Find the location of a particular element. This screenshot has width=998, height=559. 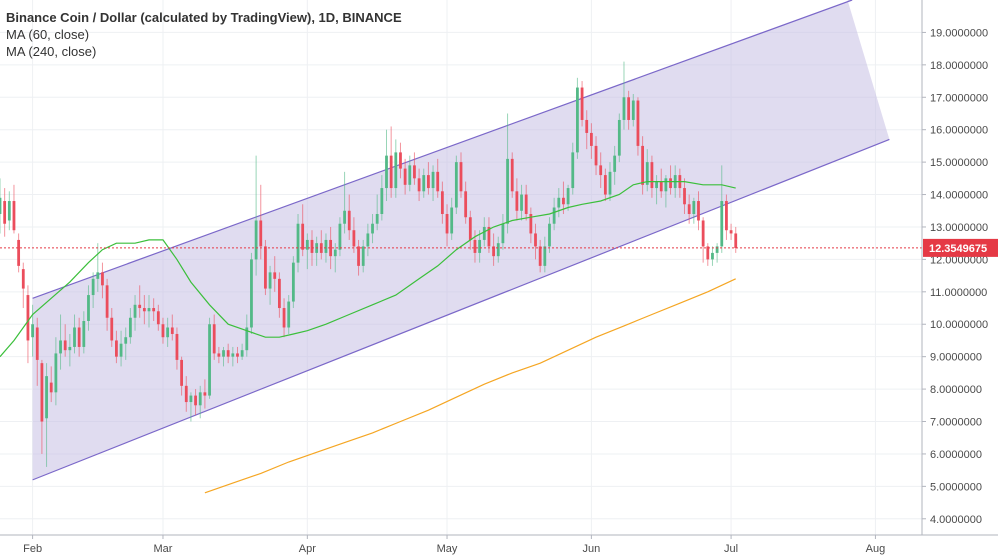

legend-ma240: MA (240, close) is located at coordinates (51, 51).